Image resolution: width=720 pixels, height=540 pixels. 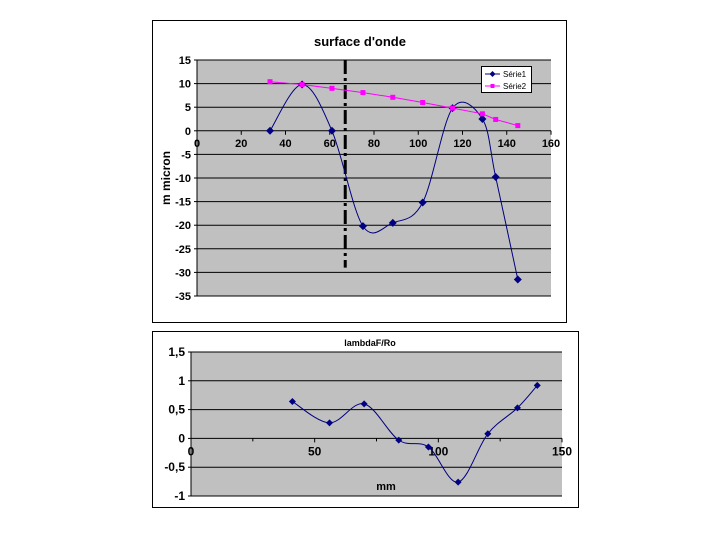 I want to click on chart2-plot-area, so click(x=376, y=424).